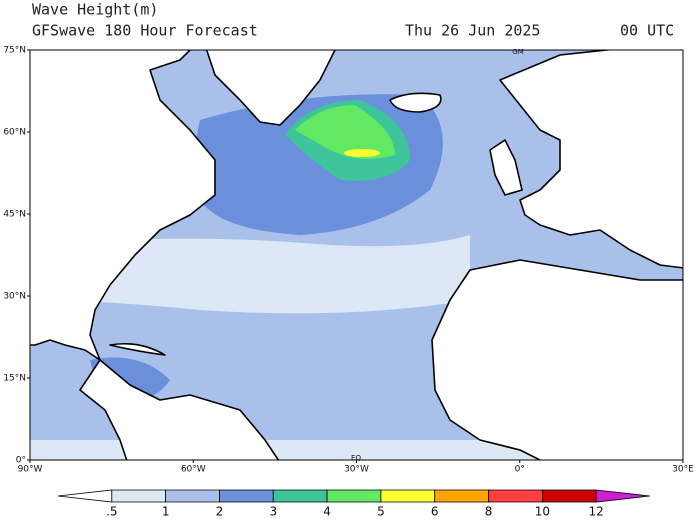  Describe the element at coordinates (381, 512) in the screenshot. I see `colorbar-label: 5` at that location.